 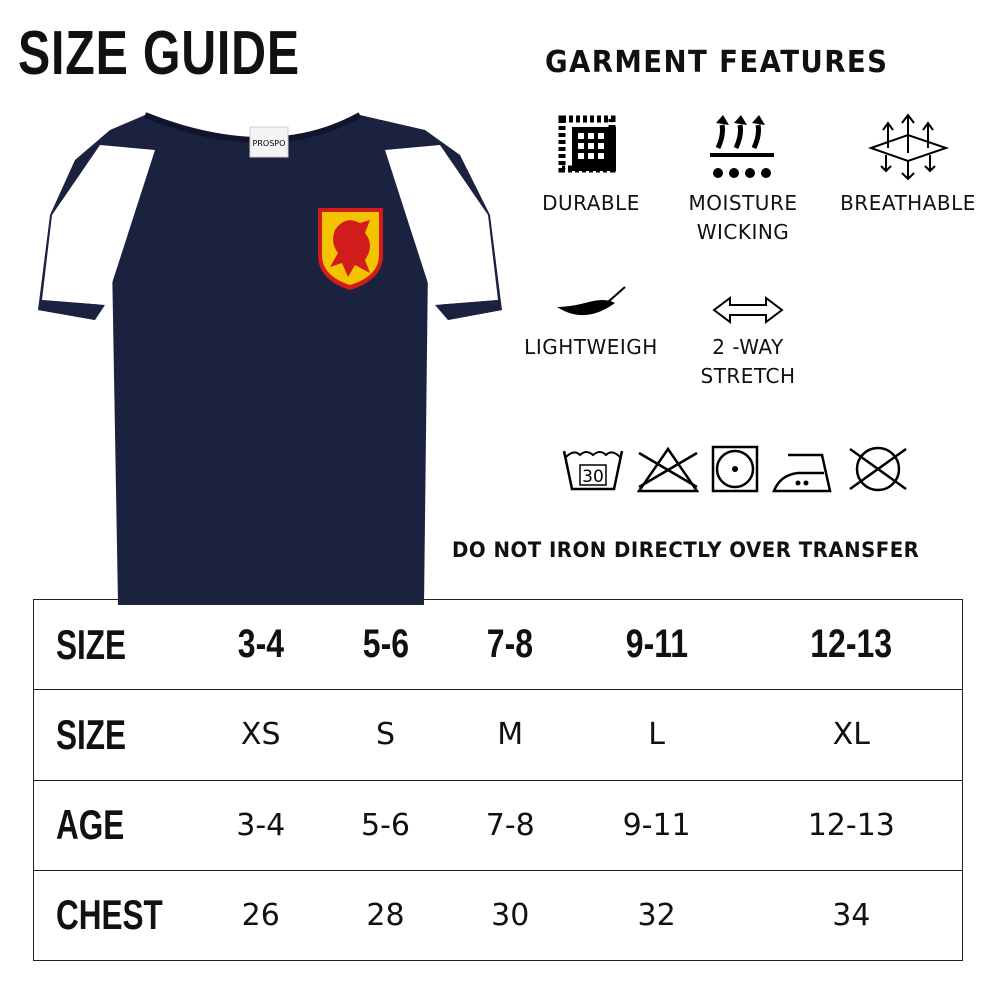 What do you see at coordinates (686, 550) in the screenshot?
I see `iron-warning: DO NOT IRON DIRECTLY OVER TRANSFER` at bounding box center [686, 550].